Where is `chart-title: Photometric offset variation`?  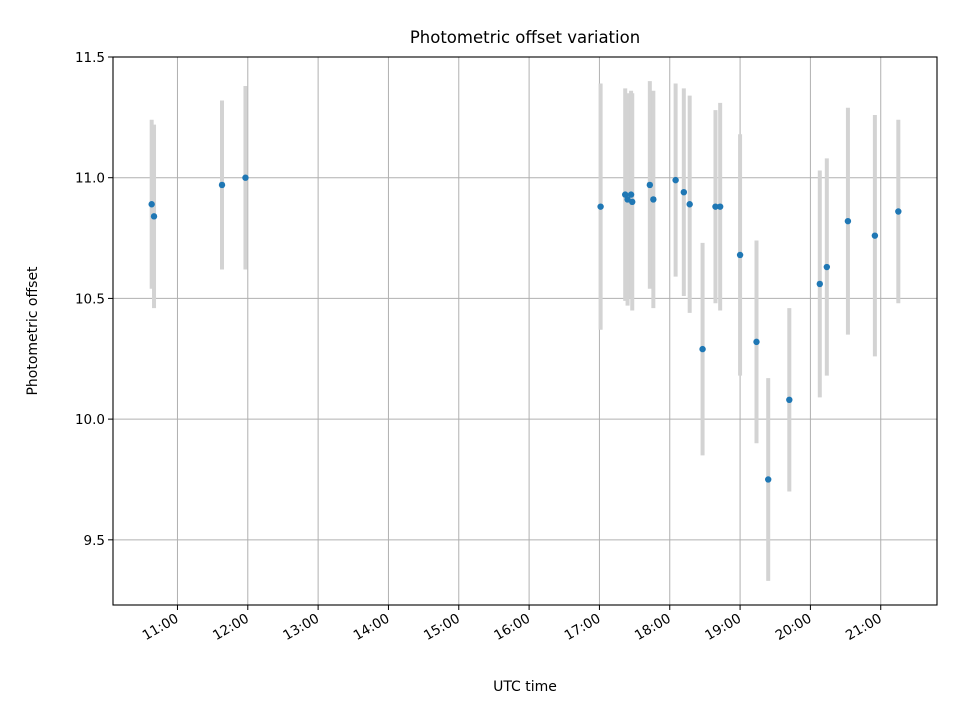 chart-title: Photometric offset variation is located at coordinates (525, 37).